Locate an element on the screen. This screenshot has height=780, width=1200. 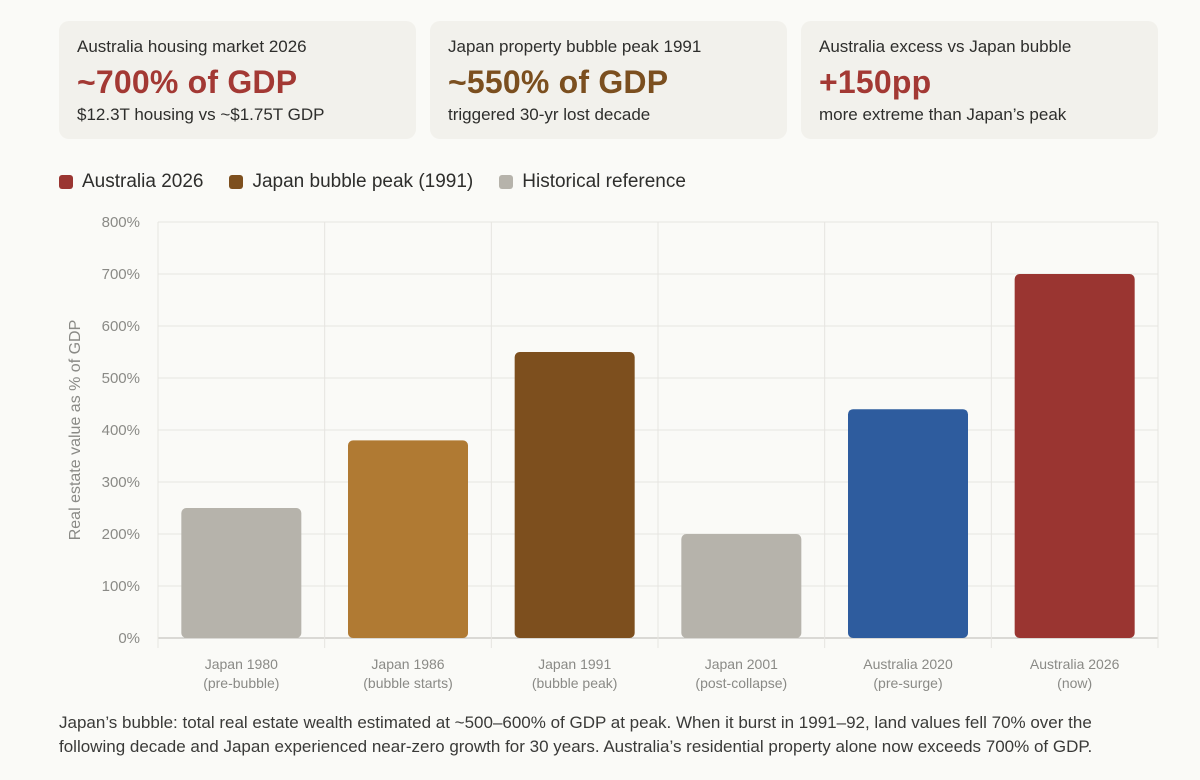
x-tick-label: Australia 2020 is located at coordinates (908, 664).